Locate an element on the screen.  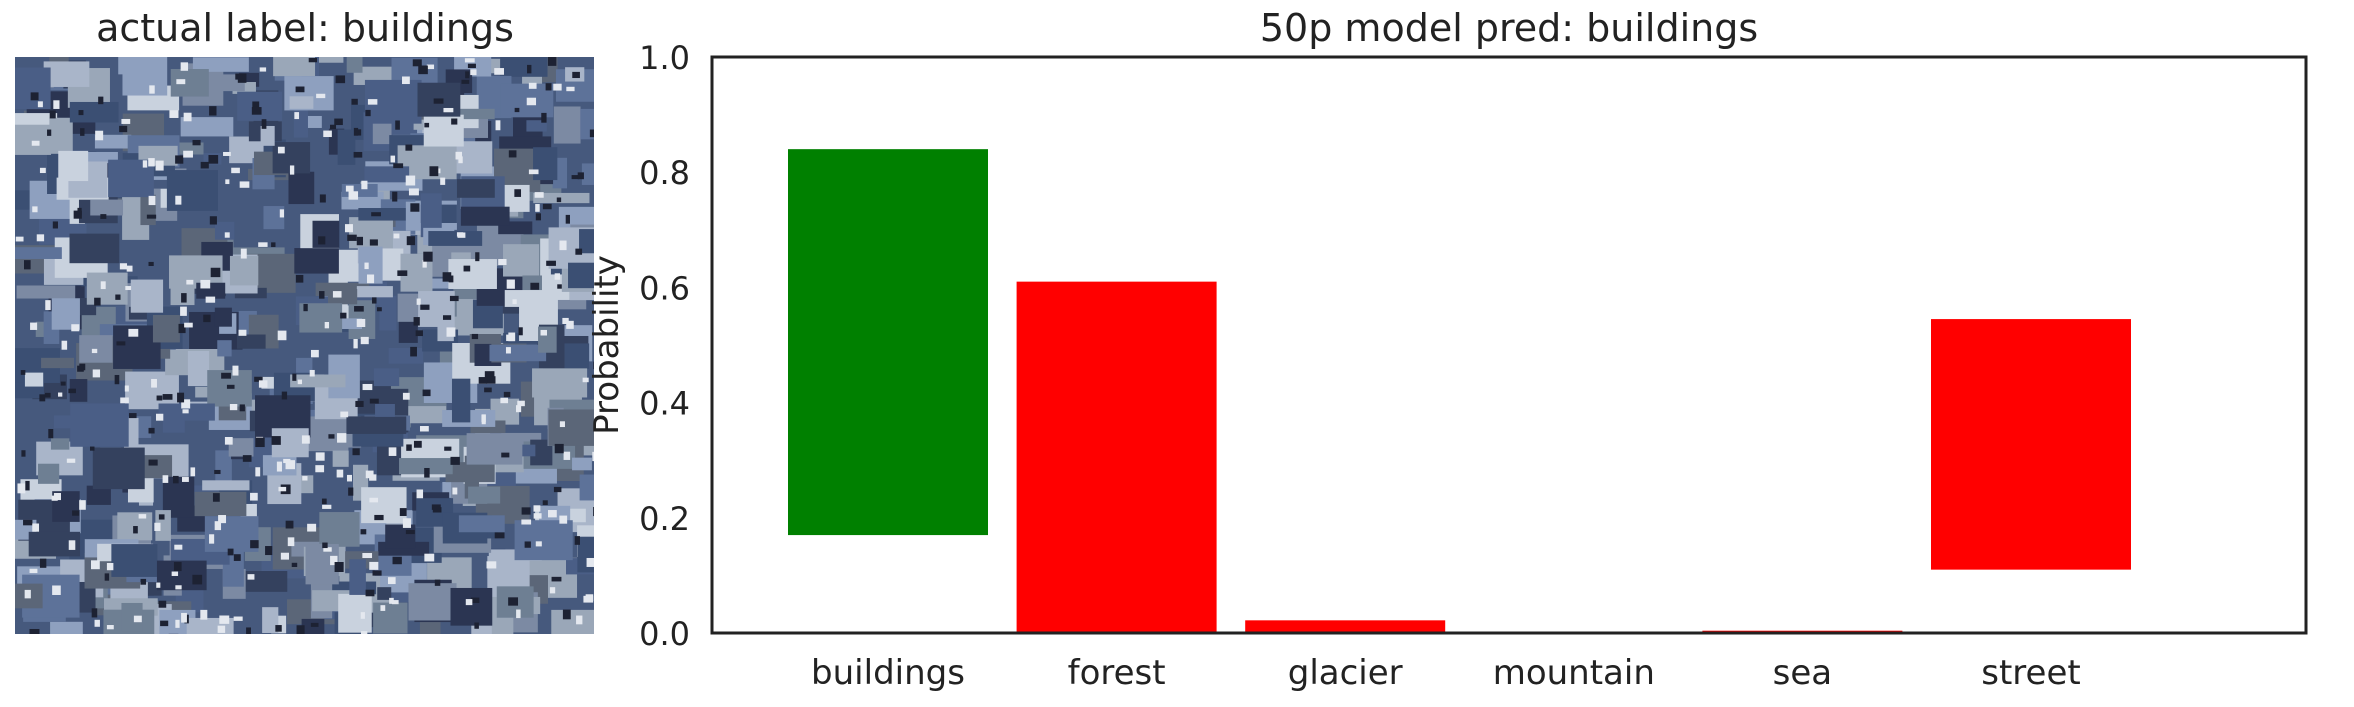
y-tick-label: 1.0 is located at coordinates (664, 58).